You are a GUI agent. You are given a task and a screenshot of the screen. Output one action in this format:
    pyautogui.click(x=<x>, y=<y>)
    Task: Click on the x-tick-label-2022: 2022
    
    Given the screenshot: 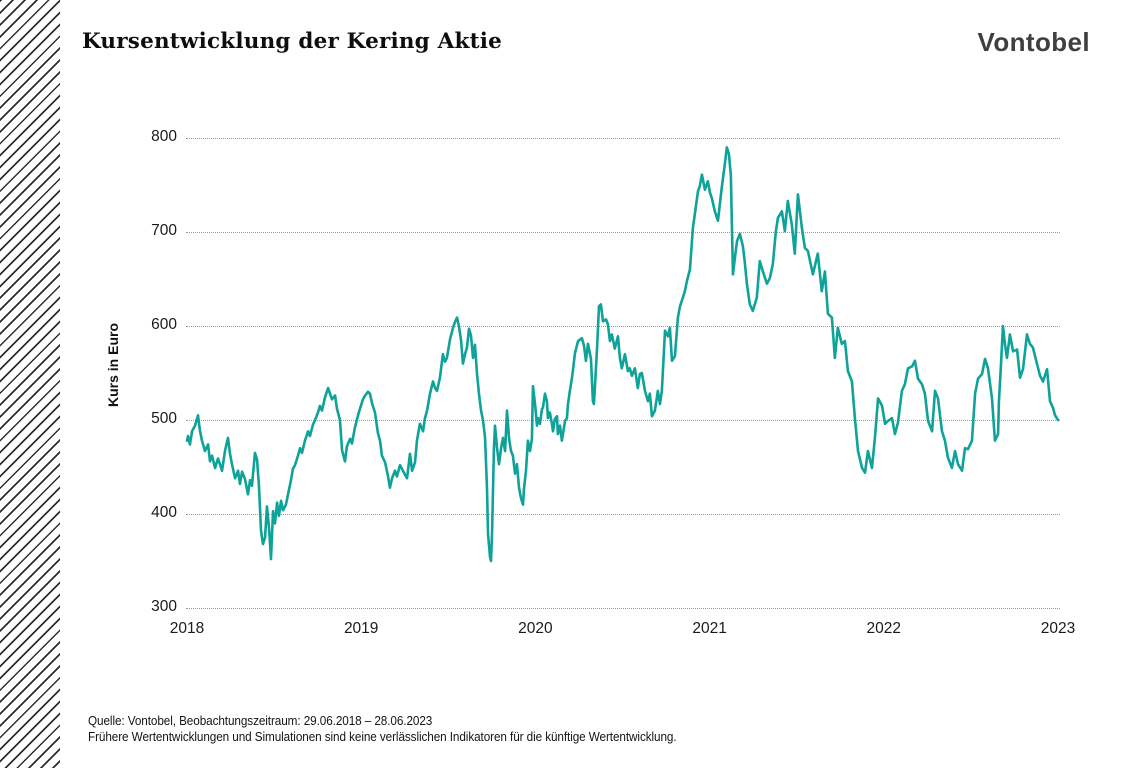 What is the action you would take?
    pyautogui.click(x=884, y=628)
    